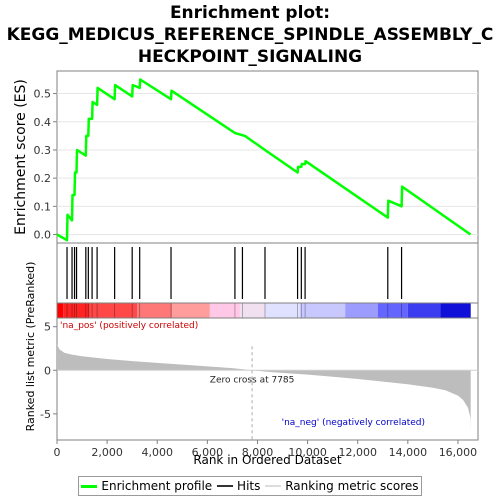  What do you see at coordinates (30, 347) in the screenshot?
I see `metric-ylabel: Ranked list metric (PreRanked)` at bounding box center [30, 347].